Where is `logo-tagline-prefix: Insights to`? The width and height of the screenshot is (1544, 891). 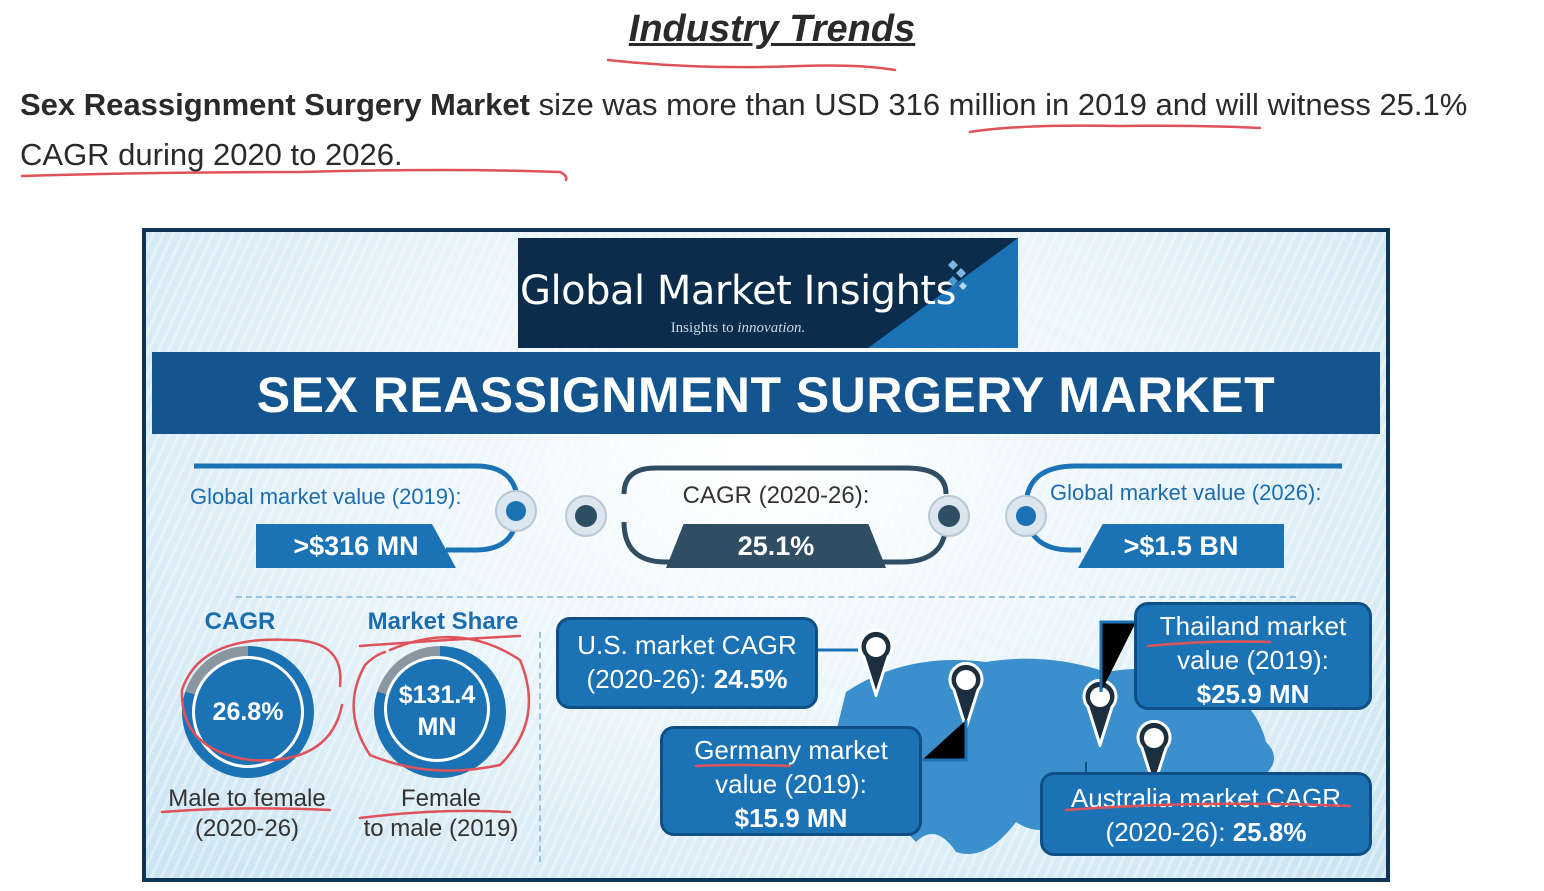
logo-tagline-prefix: Insights to is located at coordinates (704, 328).